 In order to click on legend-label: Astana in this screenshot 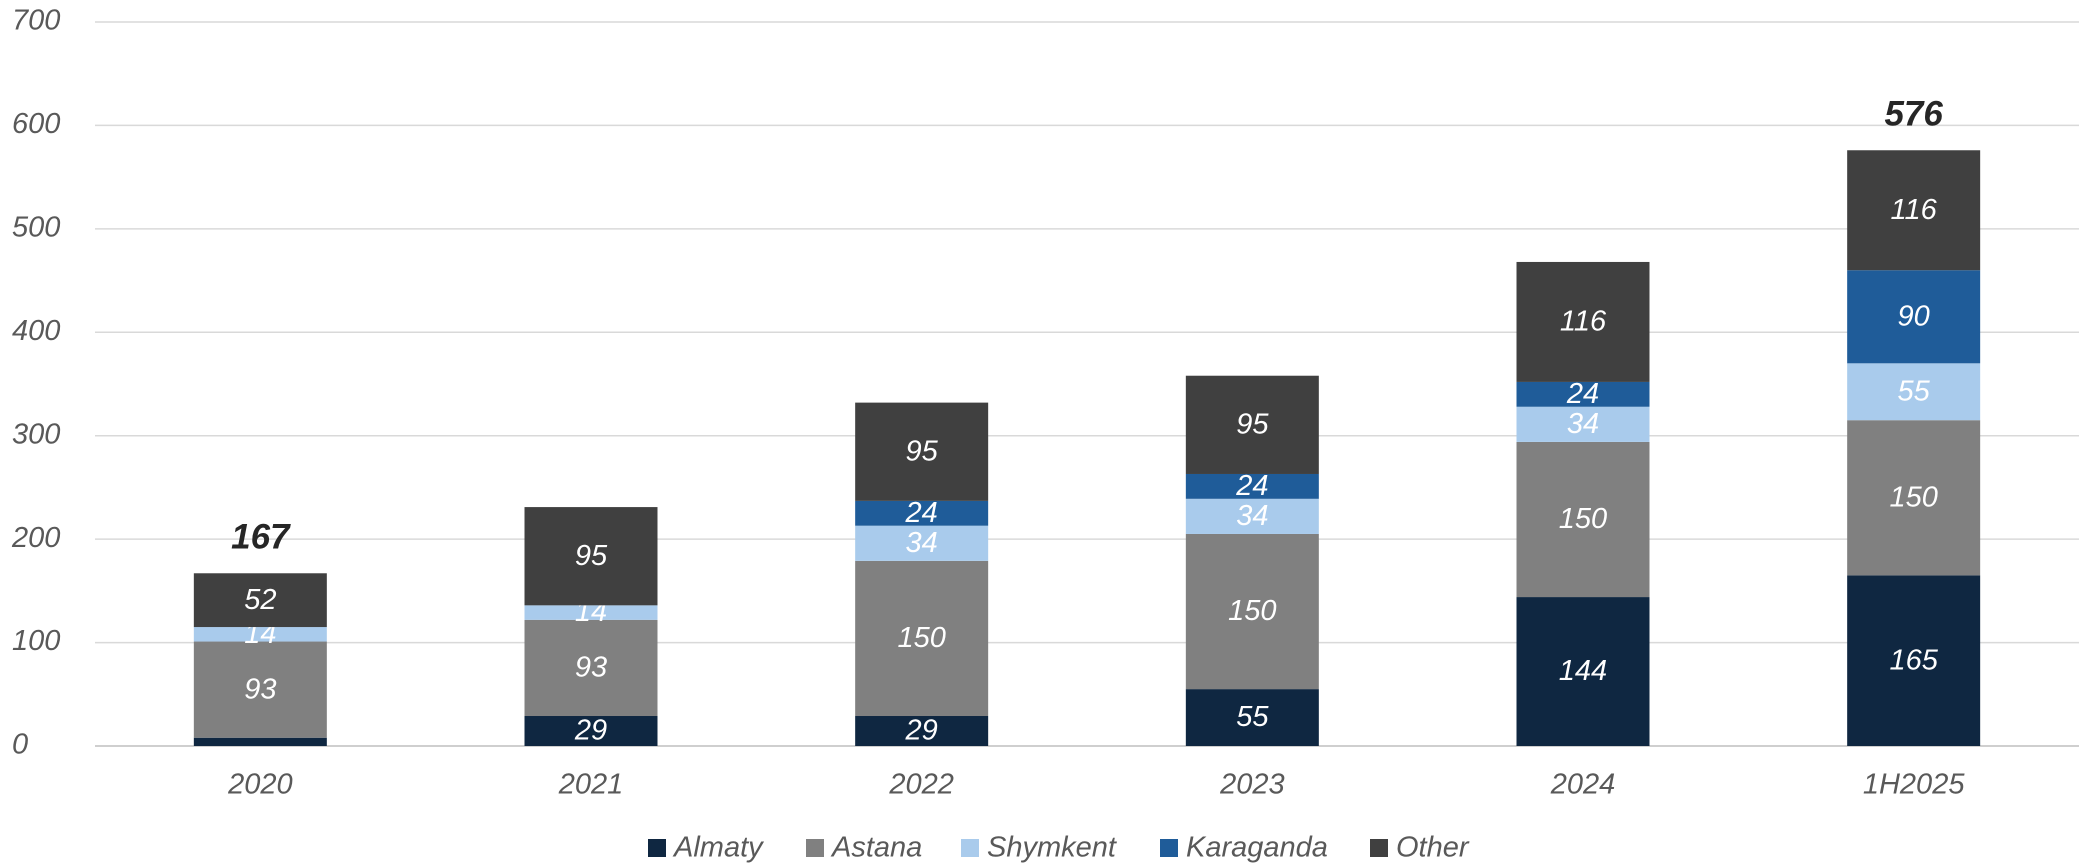, I will do `click(876, 848)`.